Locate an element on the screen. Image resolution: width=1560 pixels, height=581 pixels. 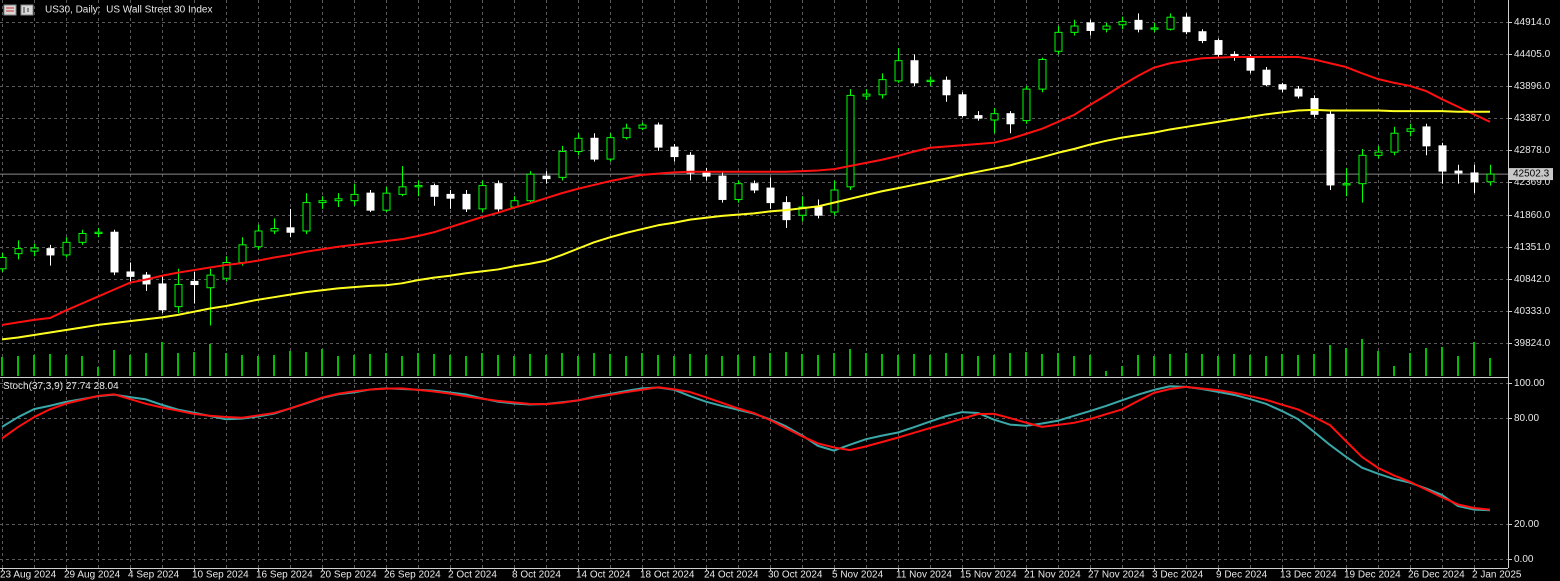
x-tick-label: 16 Sep 2024 is located at coordinates (284, 575).